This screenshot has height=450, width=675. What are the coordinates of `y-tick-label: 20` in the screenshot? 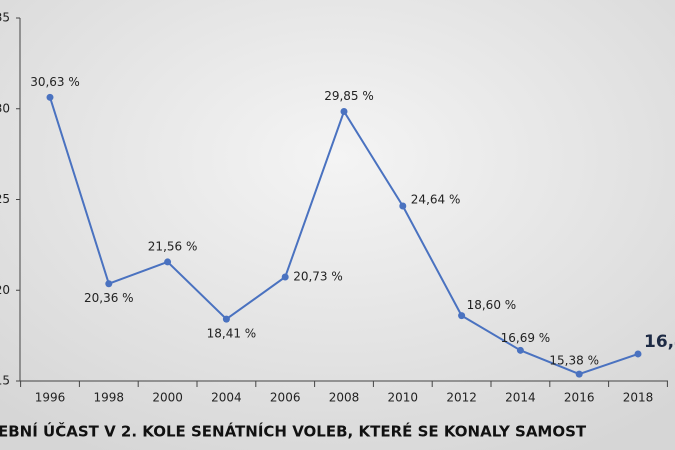 It's located at (5, 290).